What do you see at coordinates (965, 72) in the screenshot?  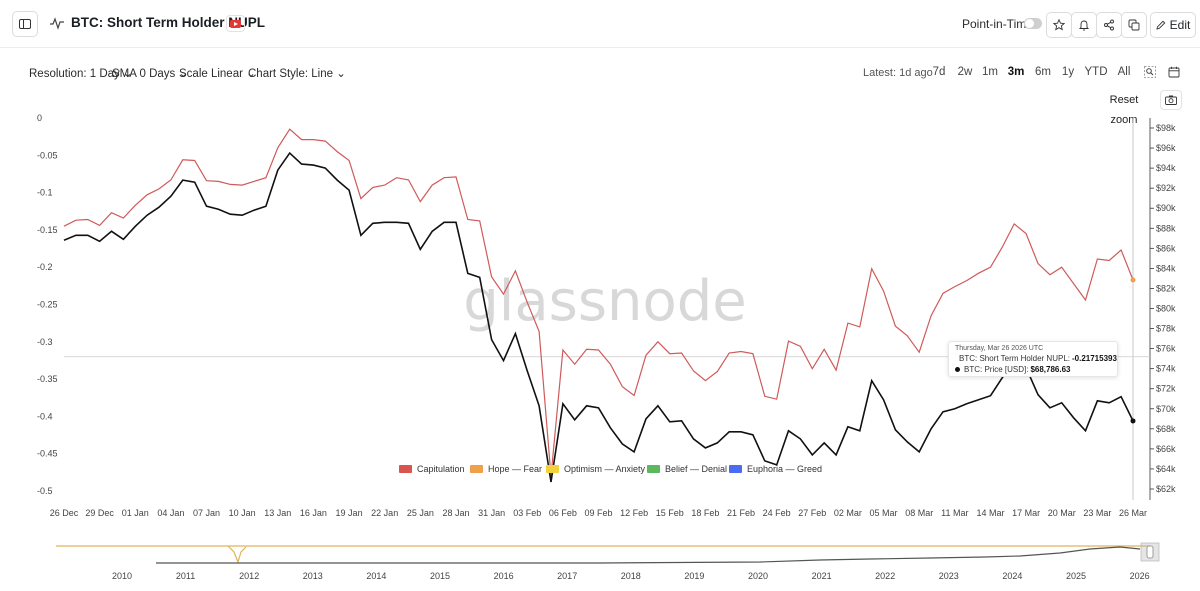 I see `range-2w-button: 2w` at bounding box center [965, 72].